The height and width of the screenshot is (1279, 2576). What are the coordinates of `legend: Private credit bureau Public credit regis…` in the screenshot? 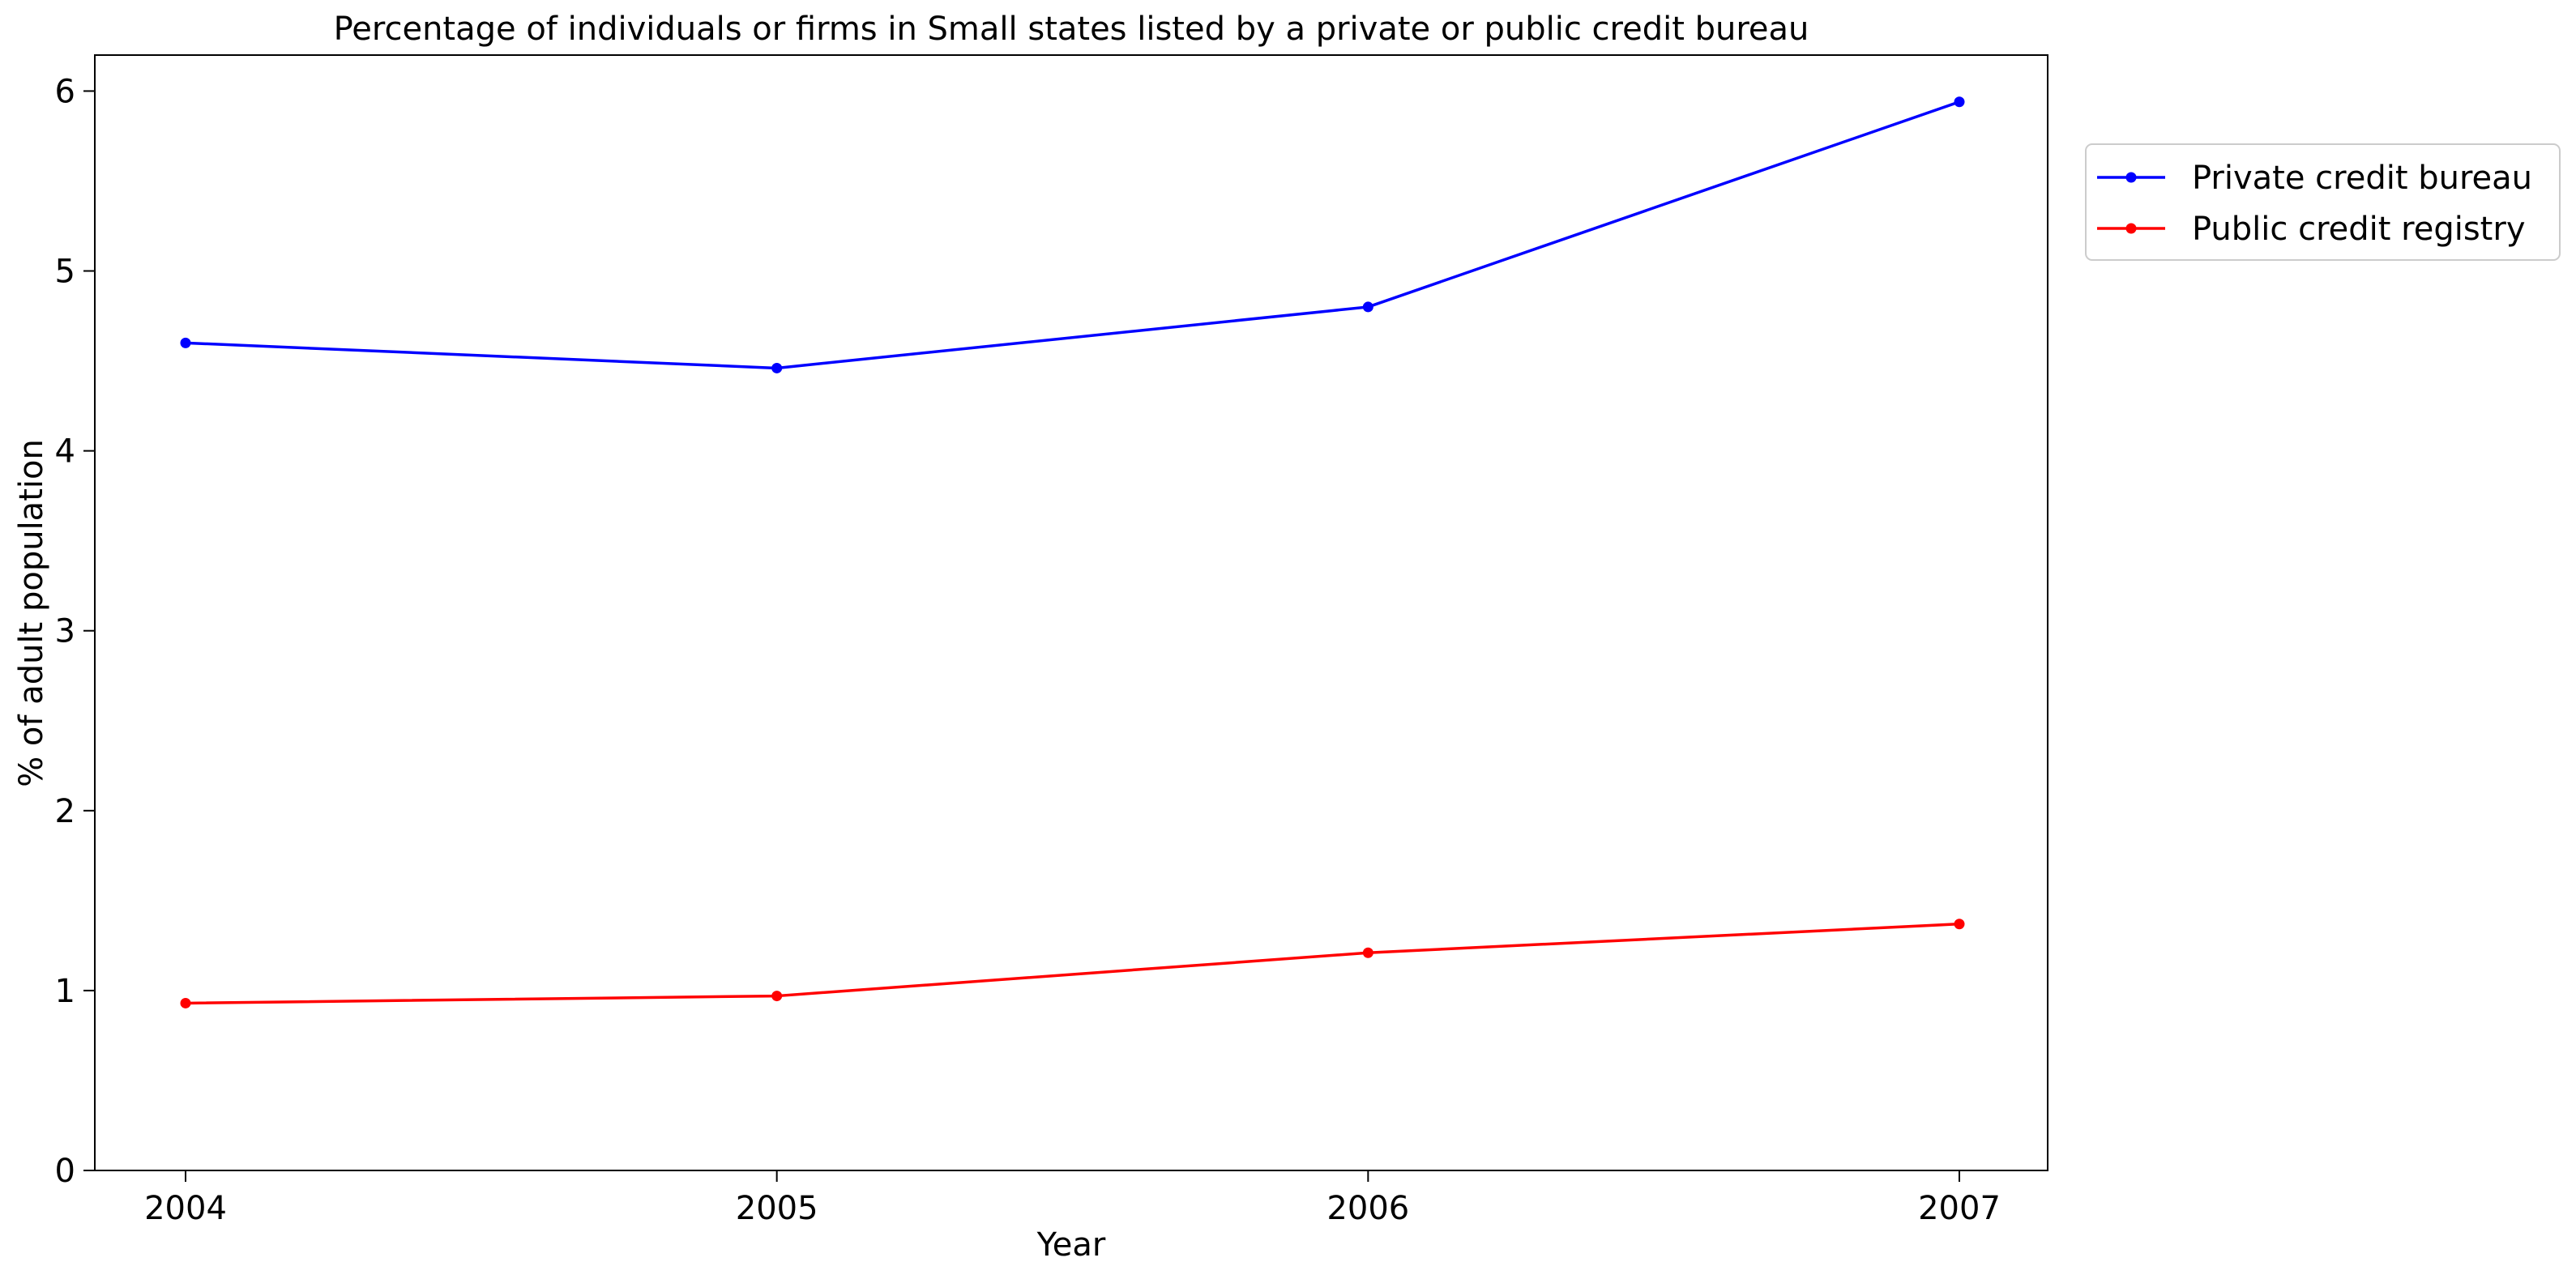 It's located at (2323, 202).